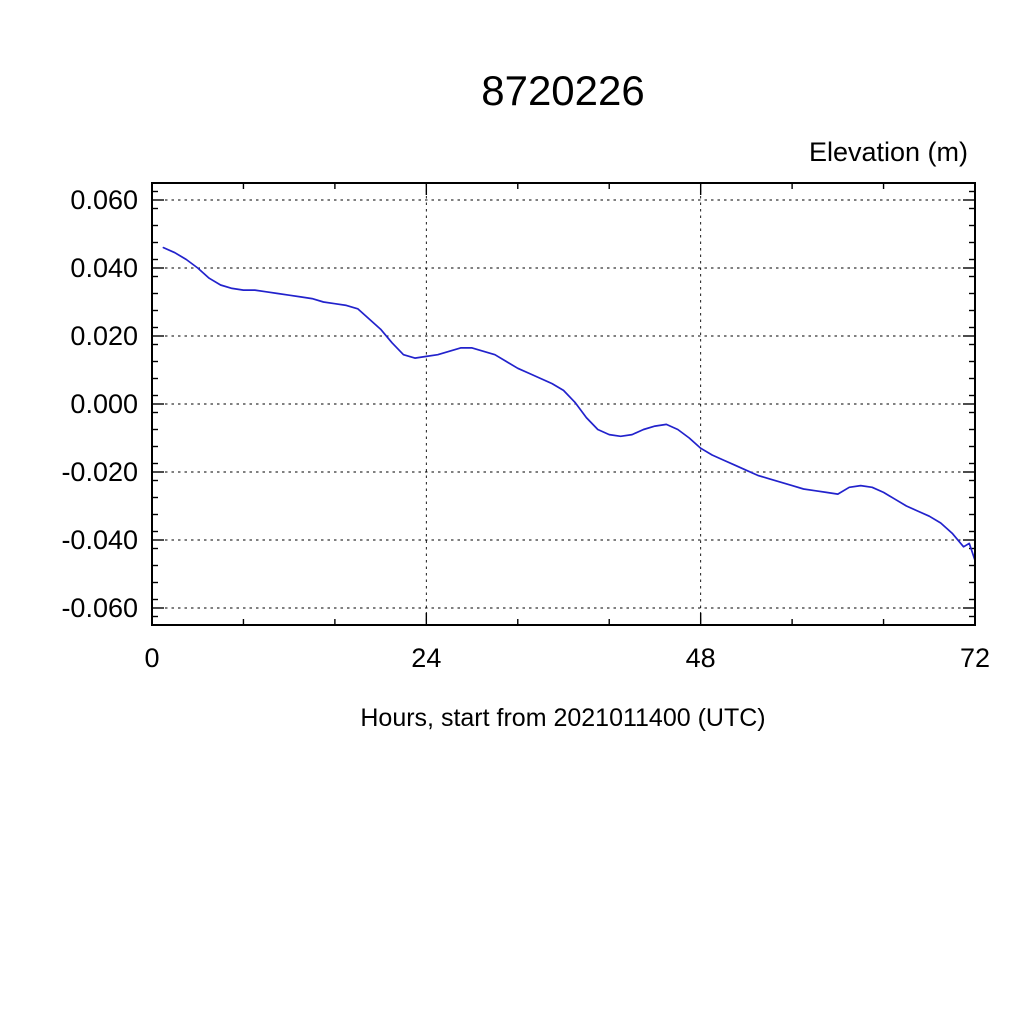 The image size is (1024, 1024). What do you see at coordinates (151, 658) in the screenshot?
I see `x-tick-label: 0` at bounding box center [151, 658].